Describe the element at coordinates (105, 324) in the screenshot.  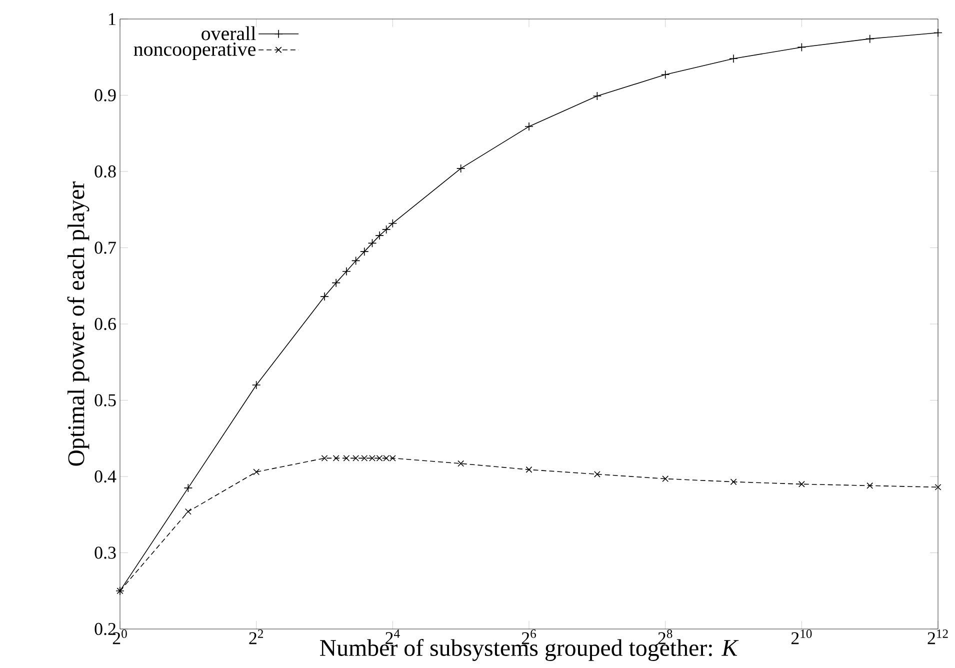
I see `y-tick-label: 0.6` at that location.